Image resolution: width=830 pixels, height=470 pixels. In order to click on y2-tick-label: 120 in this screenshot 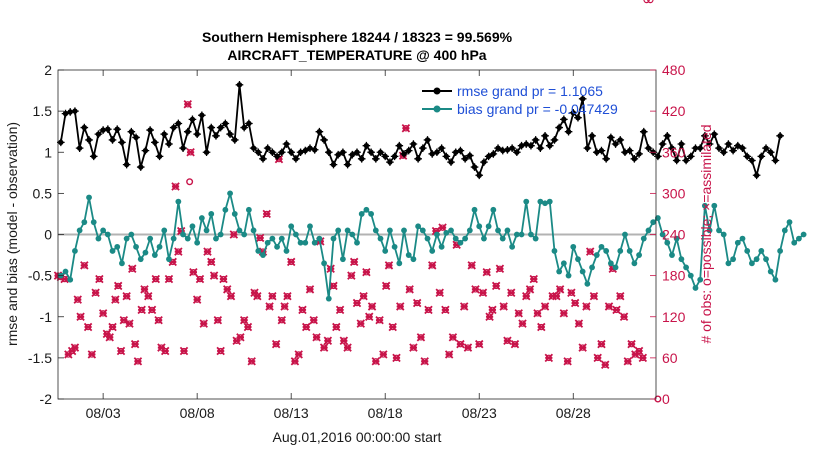, I will do `click(674, 317)`.